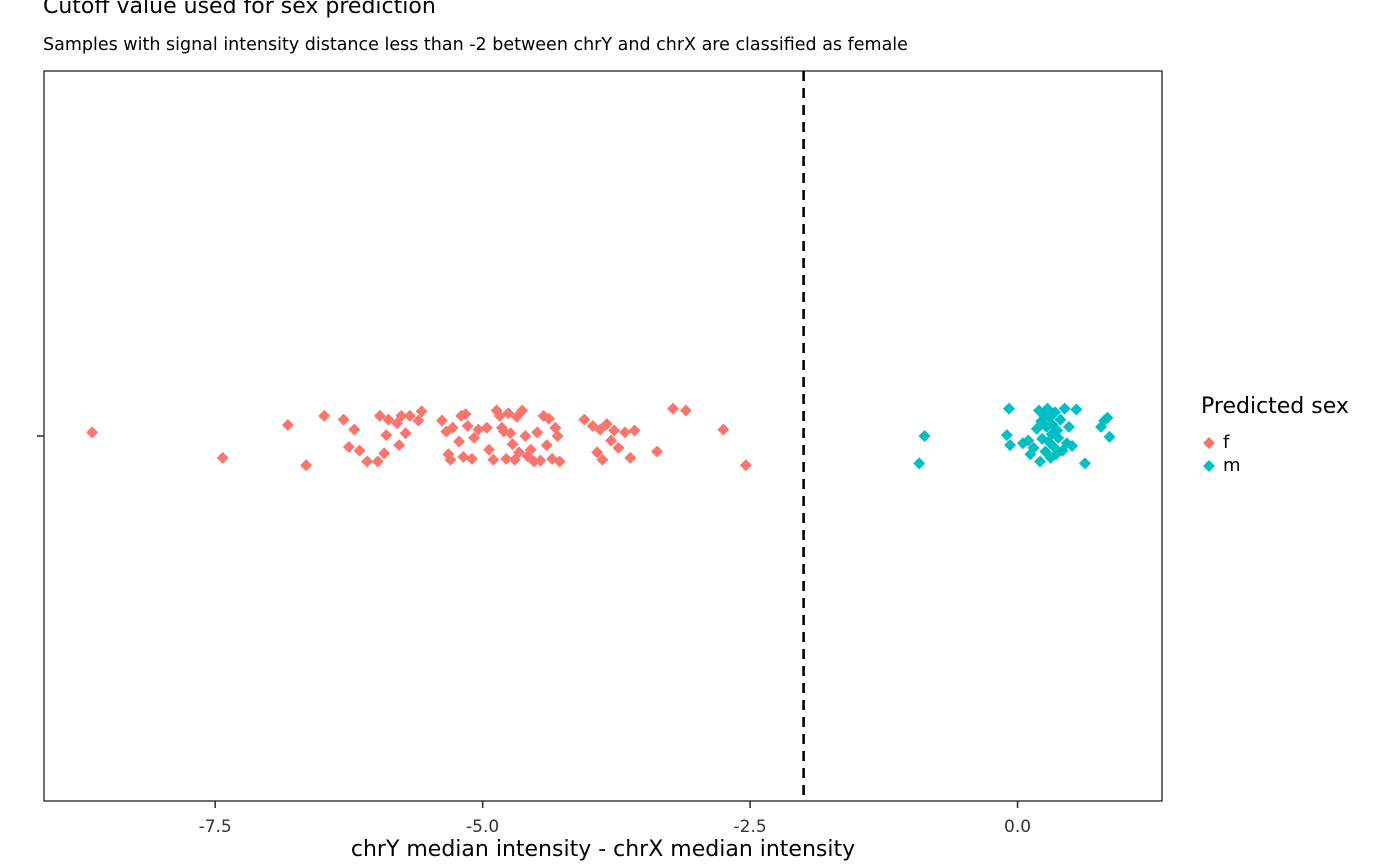 The image size is (1400, 865). Describe the element at coordinates (1209, 443) in the screenshot. I see `legend-key-f-diamond-icon` at that location.